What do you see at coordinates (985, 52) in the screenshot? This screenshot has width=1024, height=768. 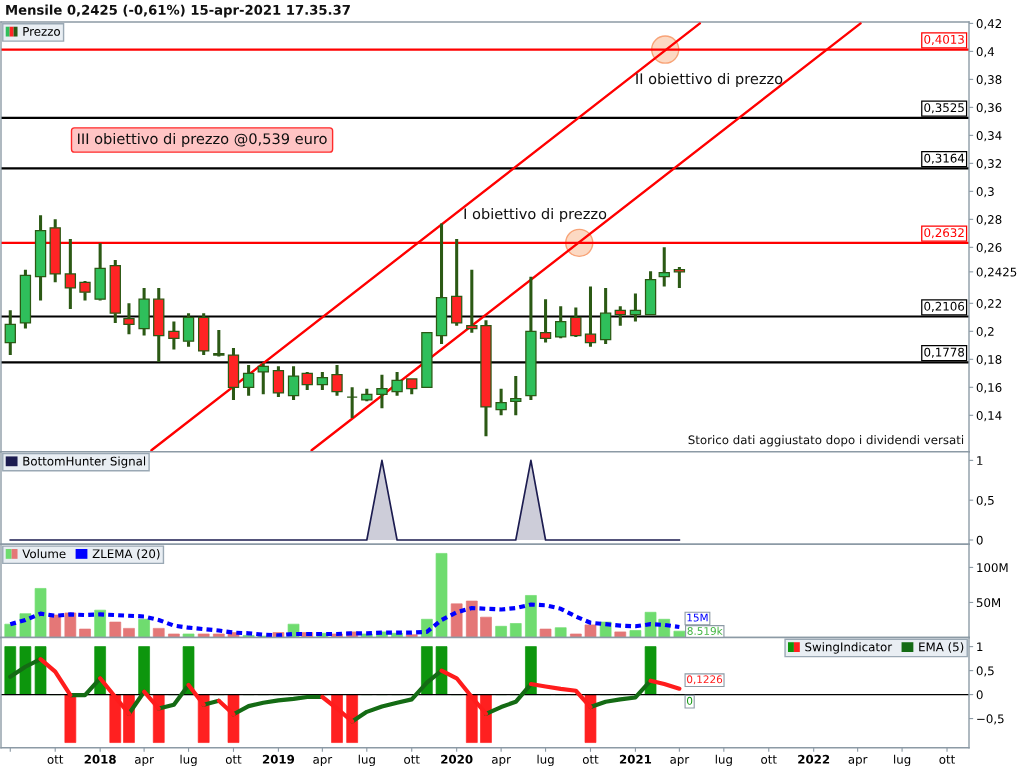 I see `y-tick-label: 0,4` at bounding box center [985, 52].